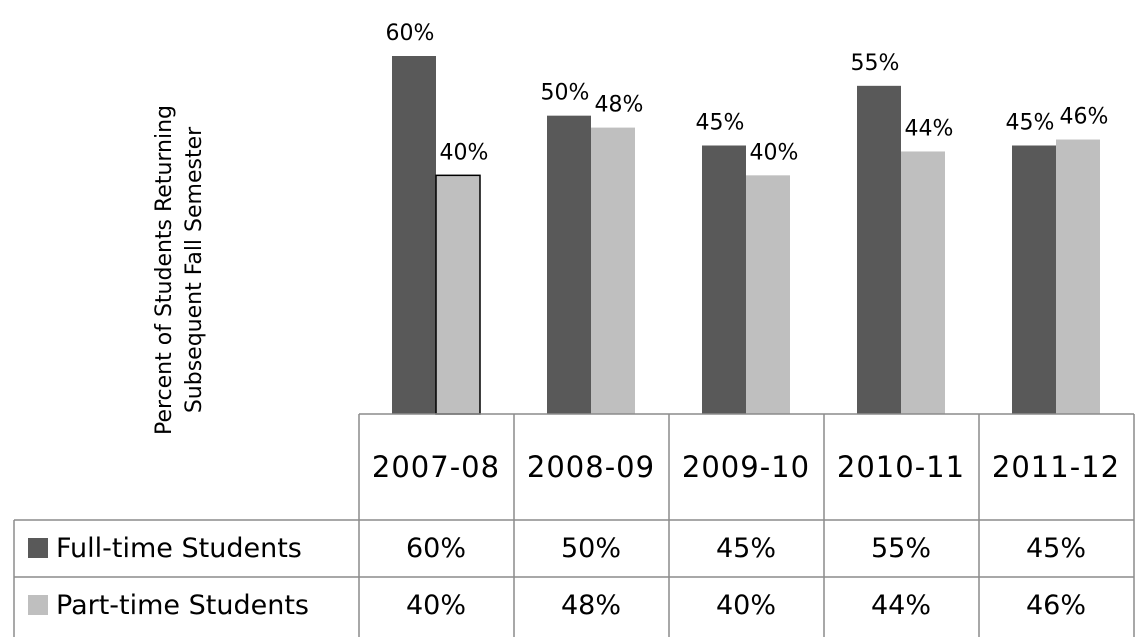 This screenshot has width=1137, height=637. I want to click on data-label: 55%, so click(875, 63).